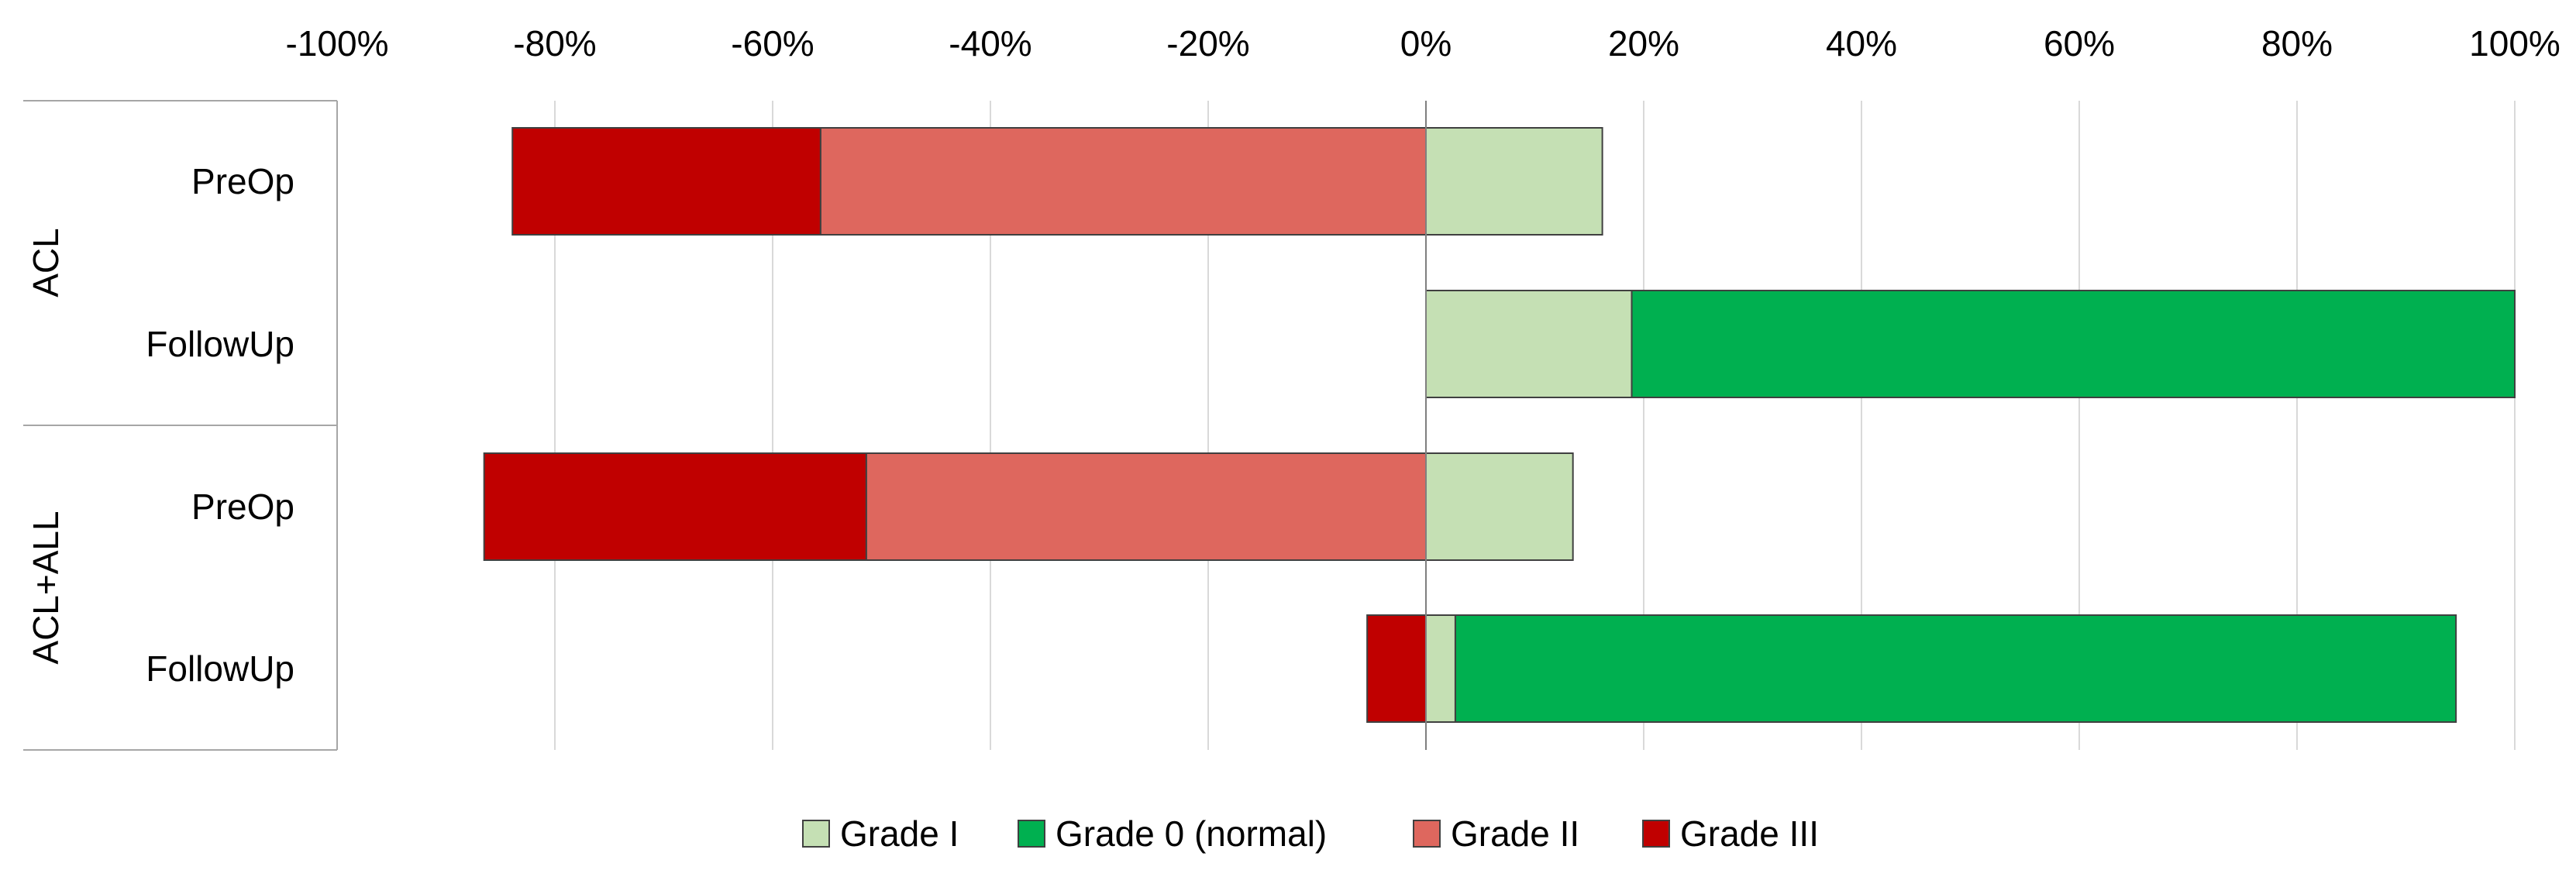 This screenshot has height=877, width=2576. Describe the element at coordinates (2515, 43) in the screenshot. I see `x-tick-label: 100%` at that location.